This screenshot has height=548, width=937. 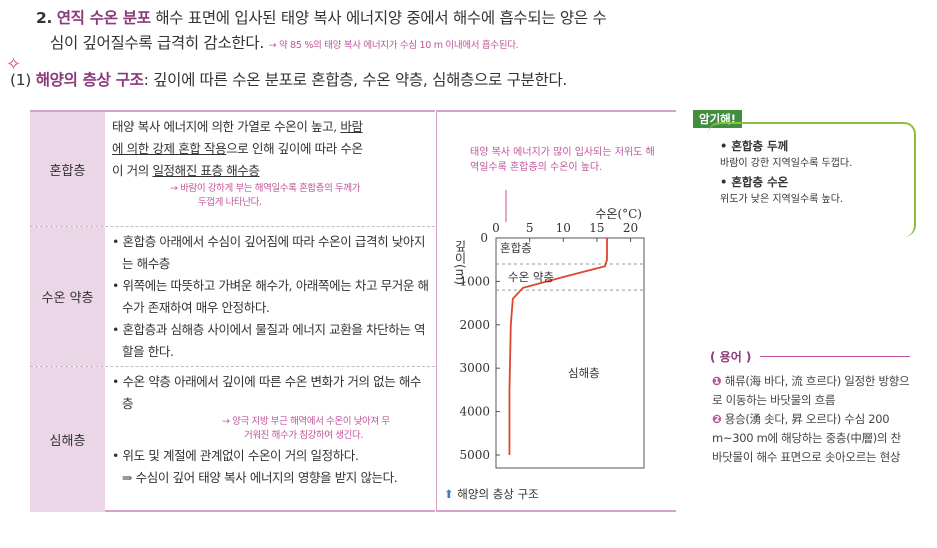 I want to click on row-note: 거워진 해수가 침강하여 생긴다., so click(x=303, y=435).